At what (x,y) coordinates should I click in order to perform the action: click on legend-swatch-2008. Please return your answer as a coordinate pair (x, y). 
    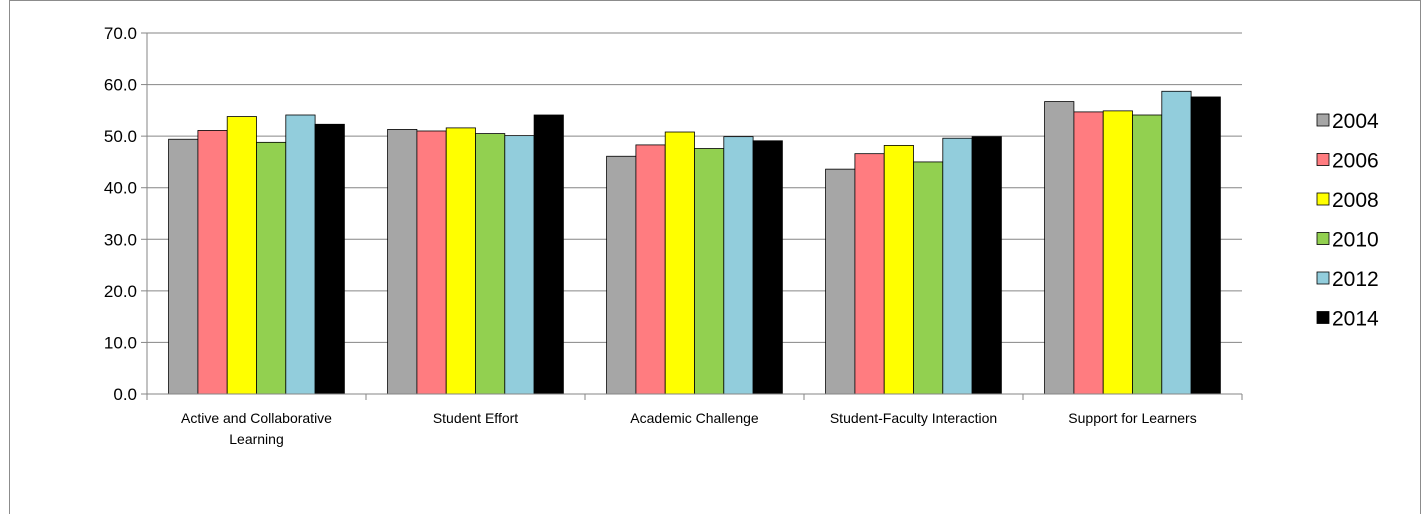
    Looking at the image, I should click on (1323, 199).